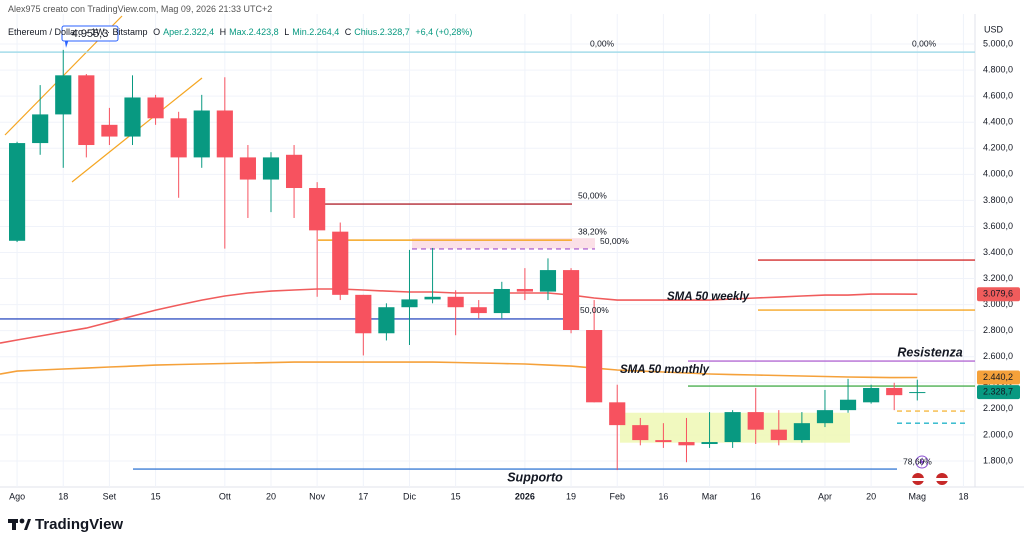 Image resolution: width=1024 pixels, height=546 pixels. Describe the element at coordinates (110, 496) in the screenshot. I see `x-tick-label: Set` at that location.